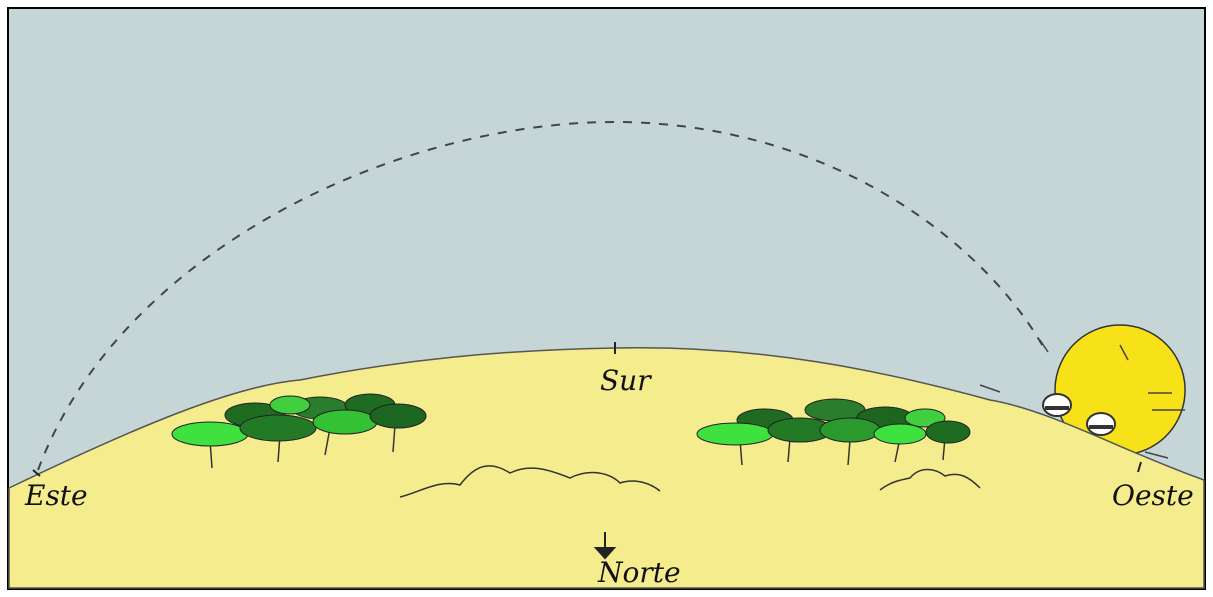 The image size is (1213, 597). Describe the element at coordinates (833, 432) in the screenshot. I see `trees-right` at that location.